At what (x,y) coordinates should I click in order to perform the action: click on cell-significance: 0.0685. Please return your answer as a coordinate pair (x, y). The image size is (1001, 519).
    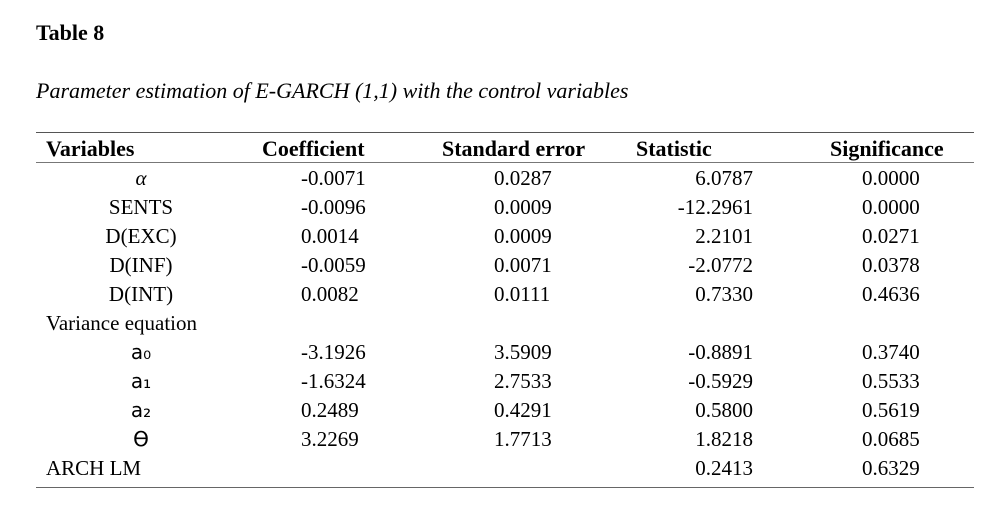
    Looking at the image, I should click on (891, 439).